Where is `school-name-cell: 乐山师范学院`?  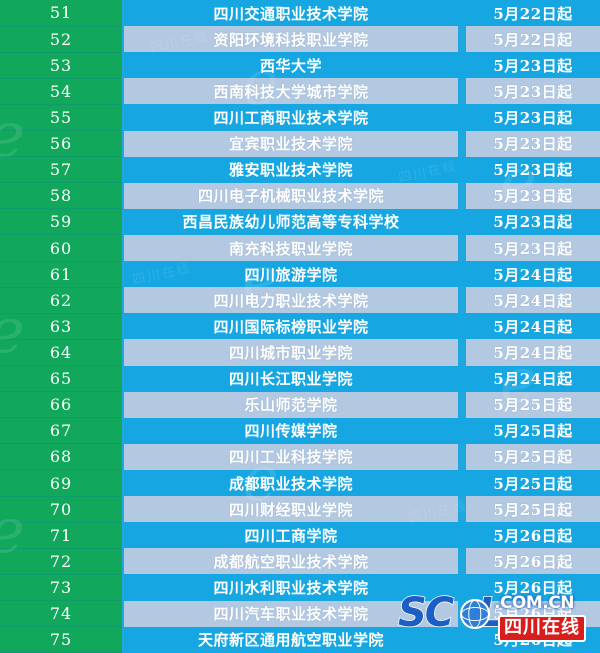
school-name-cell: 乐山师范学院 is located at coordinates (291, 404).